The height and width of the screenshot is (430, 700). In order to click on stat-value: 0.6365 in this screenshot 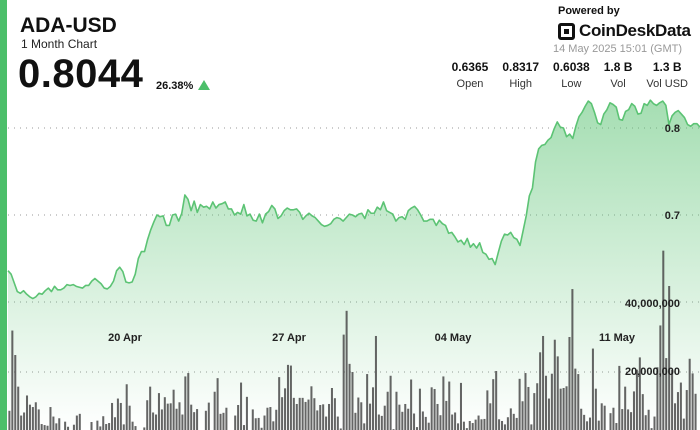, I will do `click(470, 67)`.